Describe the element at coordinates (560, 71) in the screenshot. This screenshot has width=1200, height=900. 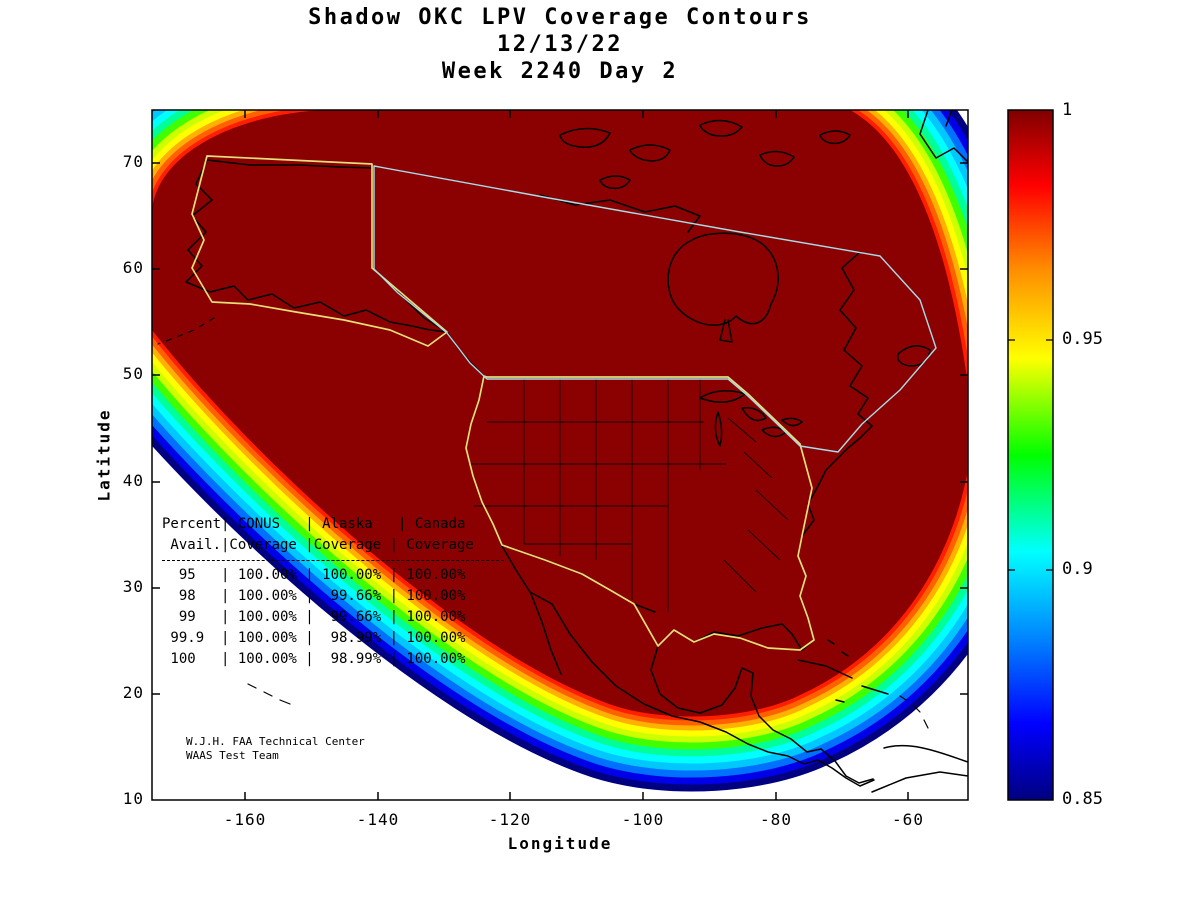
I see `title-week-day: Week 2240 Day 2` at that location.